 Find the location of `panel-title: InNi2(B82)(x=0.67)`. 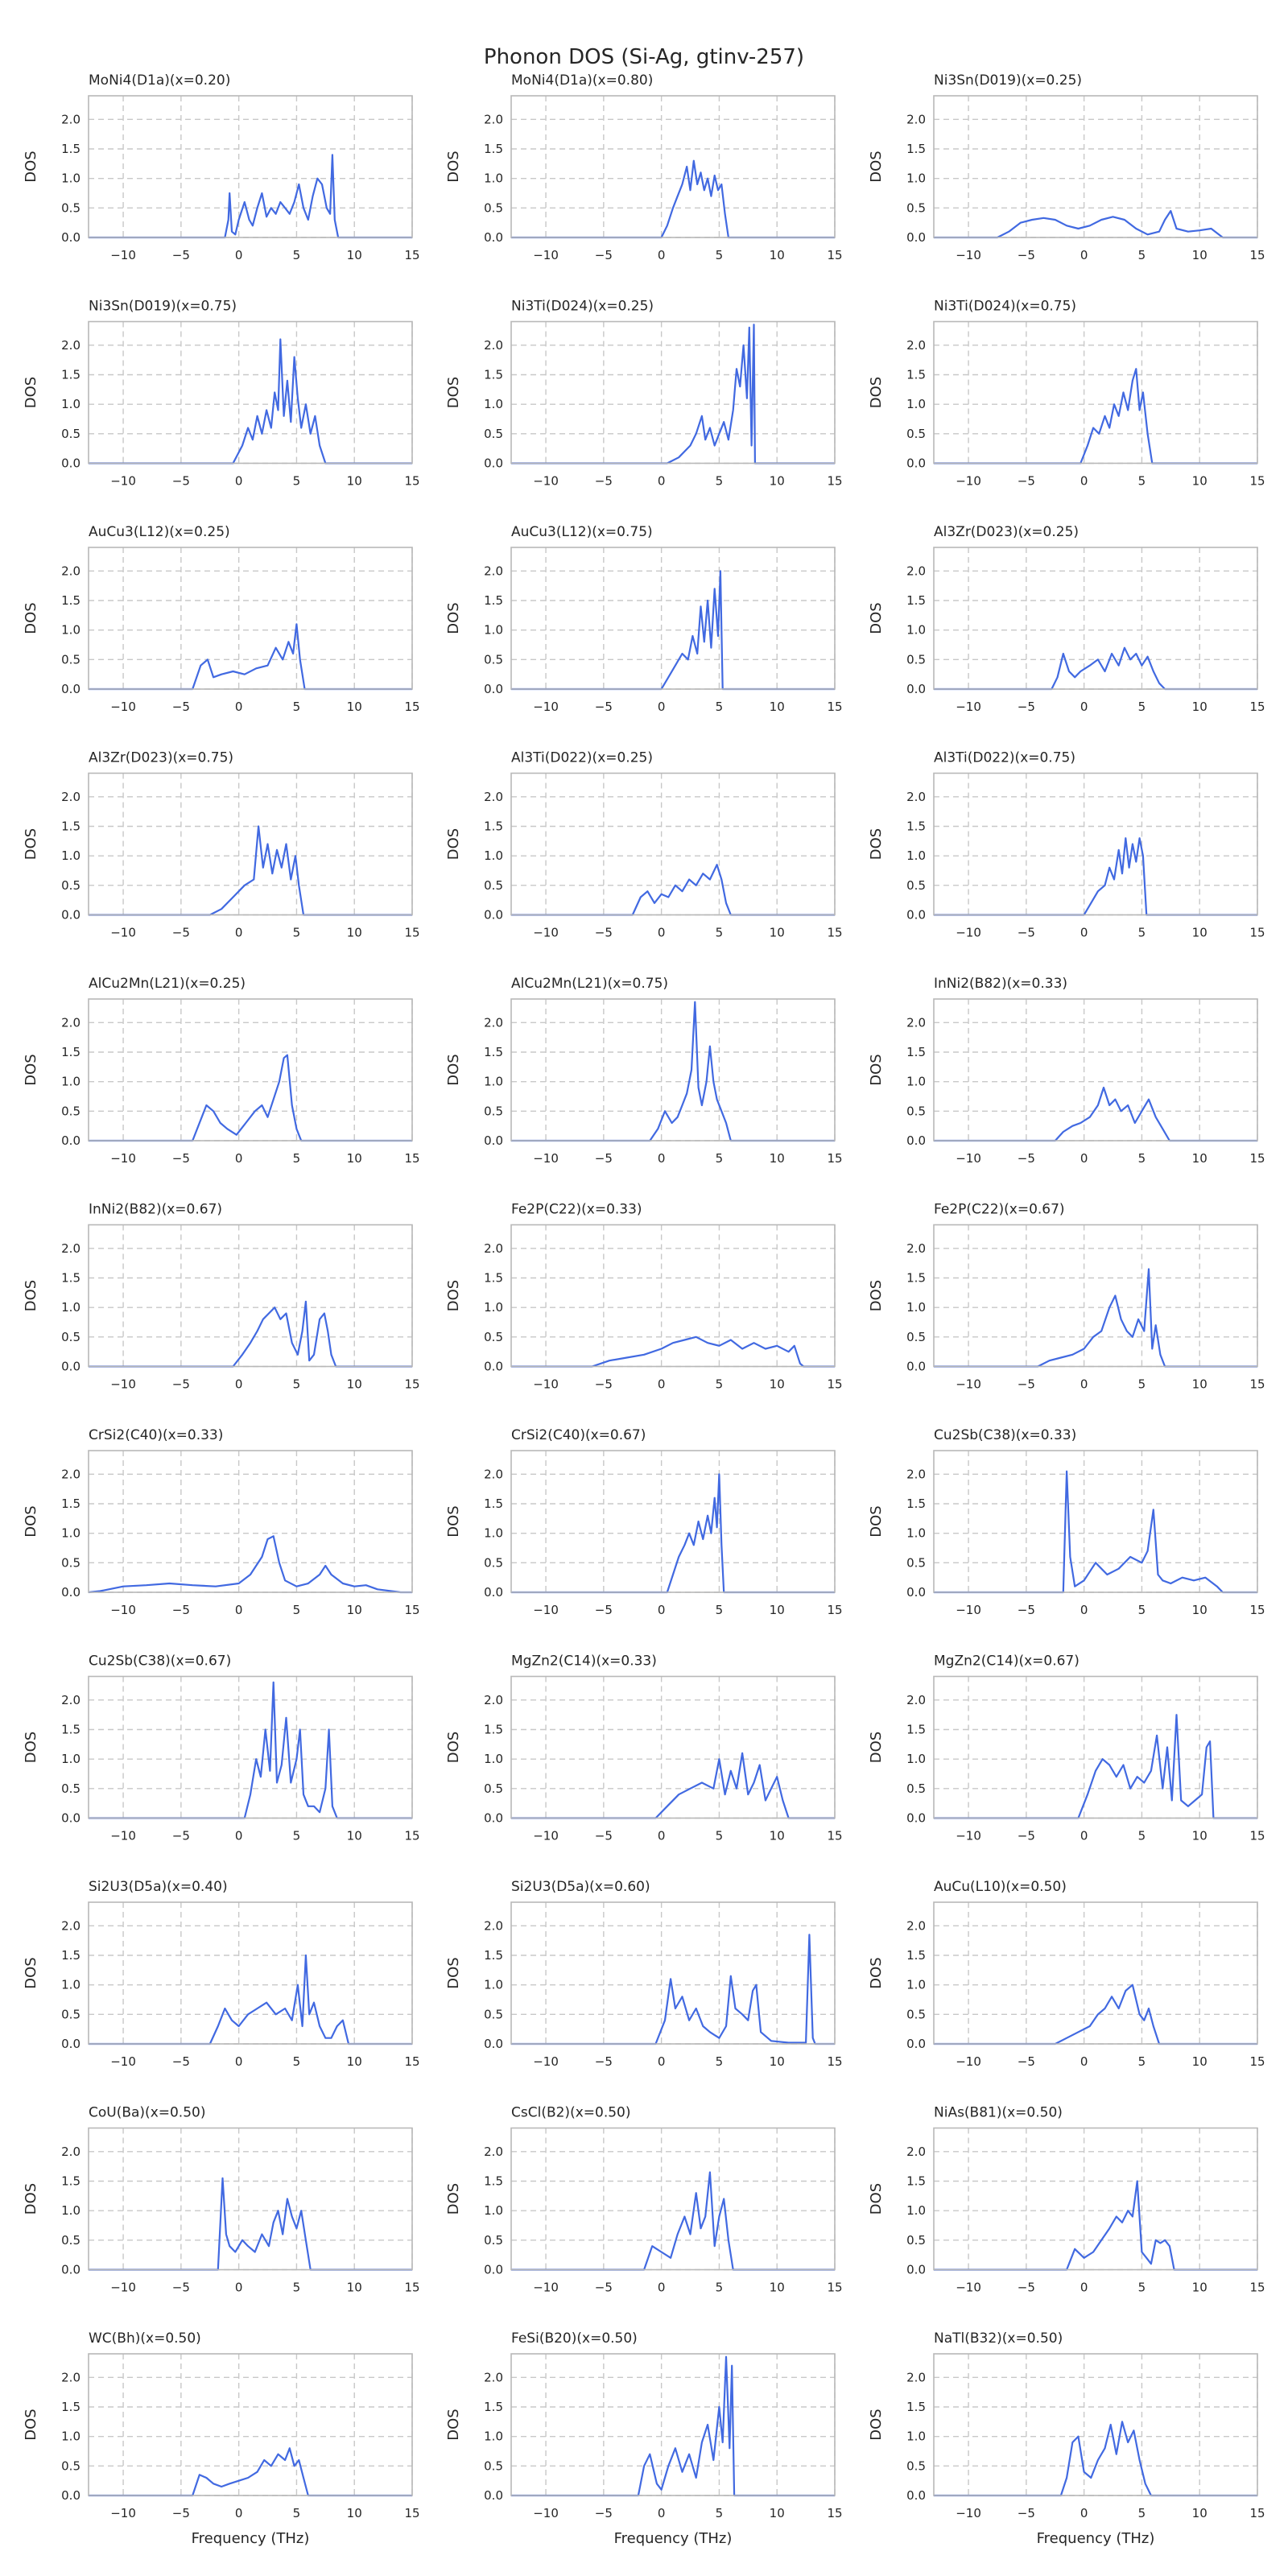

panel-title: InNi2(B82)(x=0.67) is located at coordinates (155, 1210).